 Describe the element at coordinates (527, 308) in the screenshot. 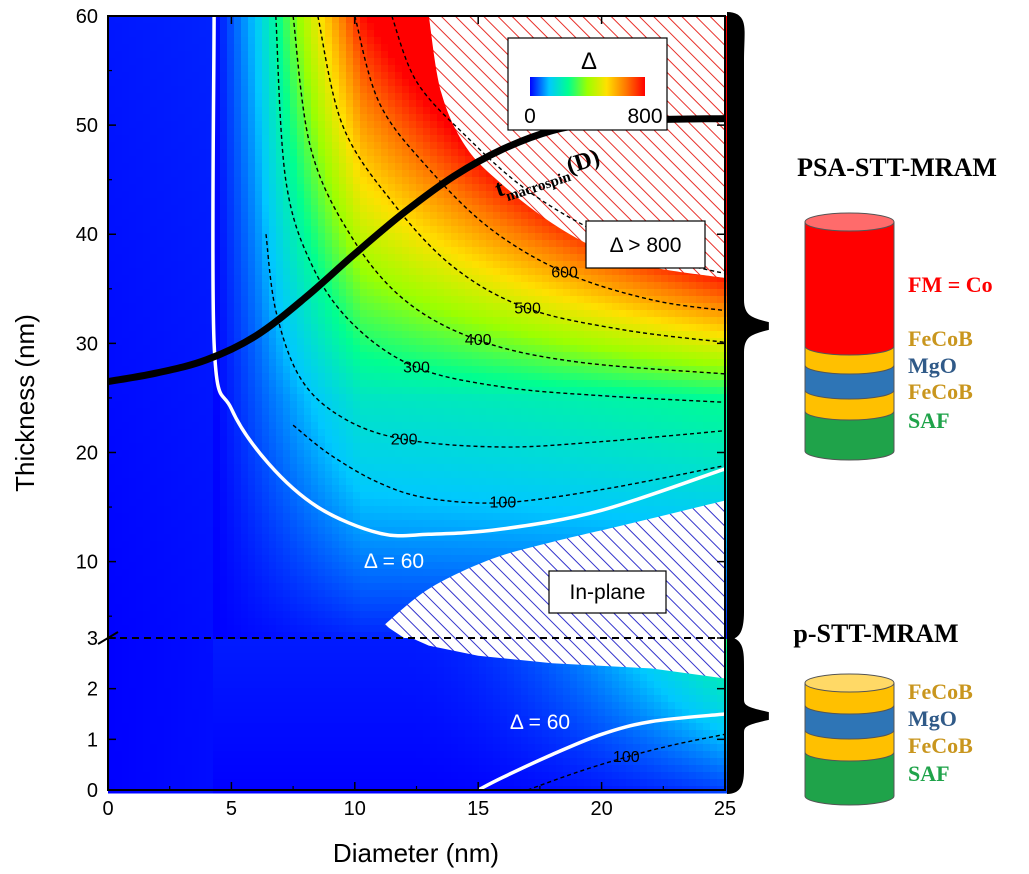

I see `contour-label-500: 500` at that location.